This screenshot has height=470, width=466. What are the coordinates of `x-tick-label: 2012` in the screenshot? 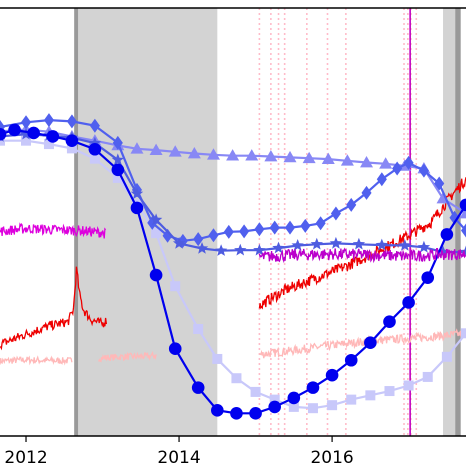 It's located at (25, 457).